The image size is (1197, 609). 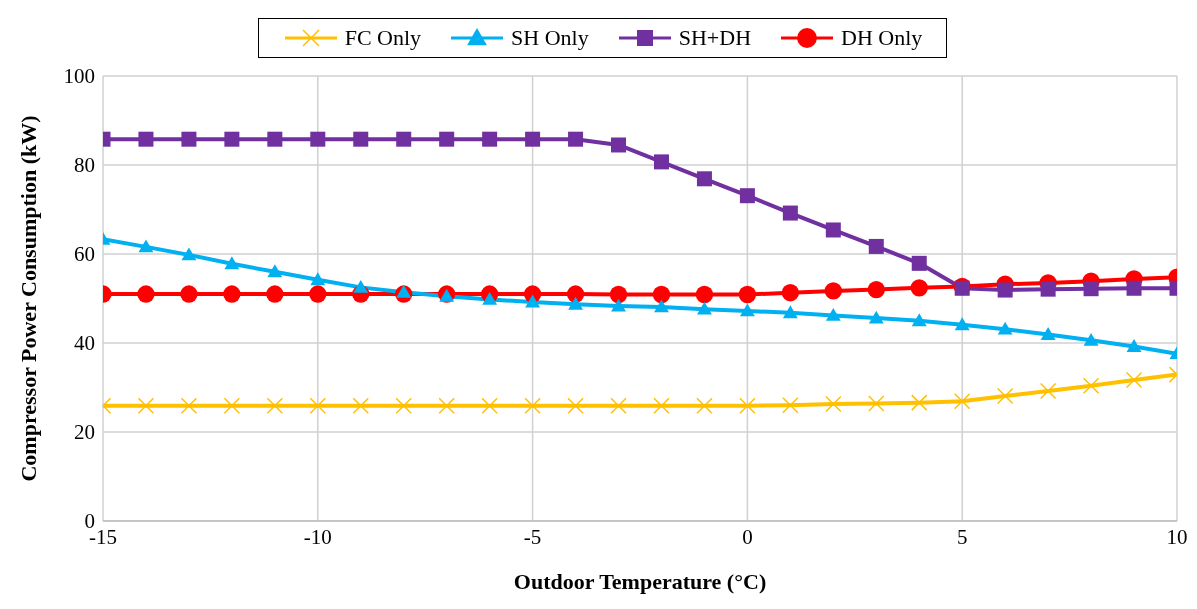 What do you see at coordinates (84, 165) in the screenshot?
I see `y-tick-label: 80` at bounding box center [84, 165].